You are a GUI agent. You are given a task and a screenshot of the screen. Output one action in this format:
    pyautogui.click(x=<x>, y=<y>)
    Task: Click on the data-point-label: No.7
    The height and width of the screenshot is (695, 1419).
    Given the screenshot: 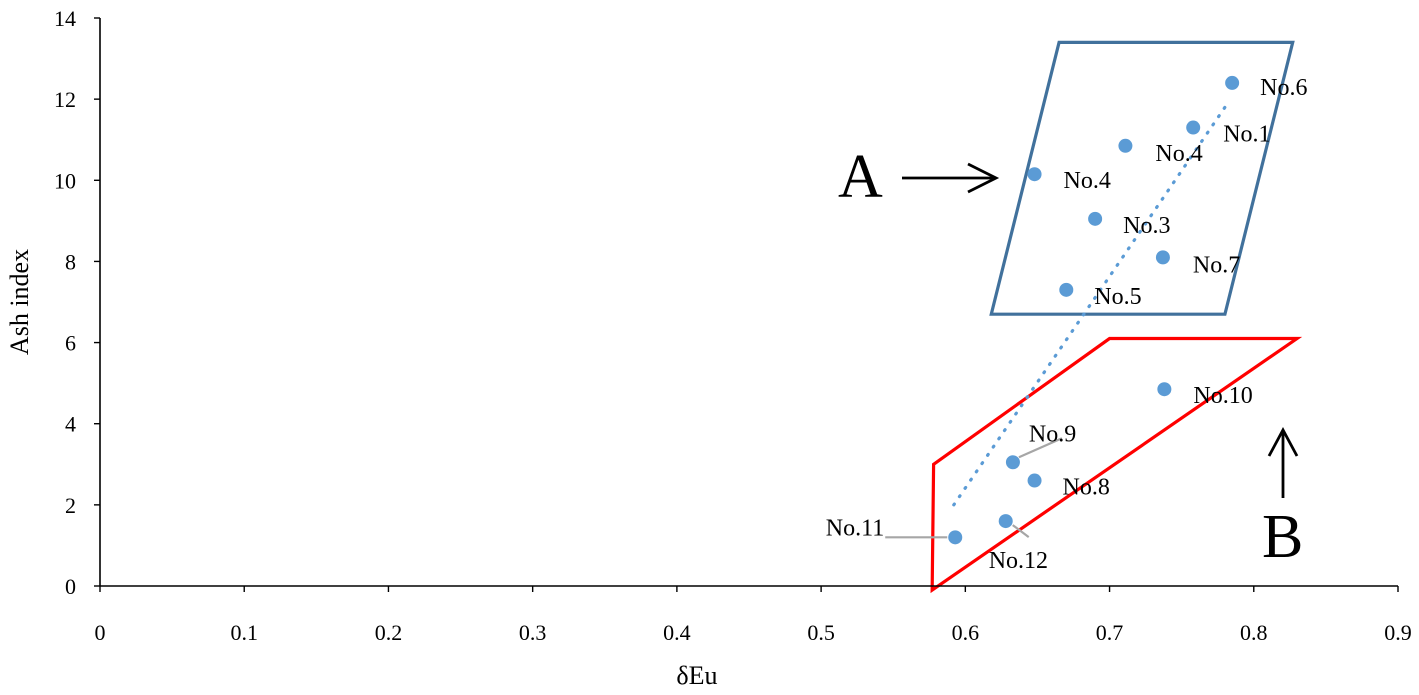 What is the action you would take?
    pyautogui.click(x=1216, y=265)
    